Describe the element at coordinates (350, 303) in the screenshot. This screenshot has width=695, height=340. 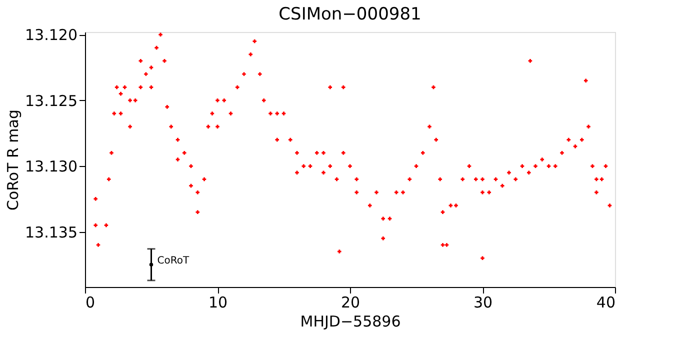
I see `x-tick-label: 20` at that location.